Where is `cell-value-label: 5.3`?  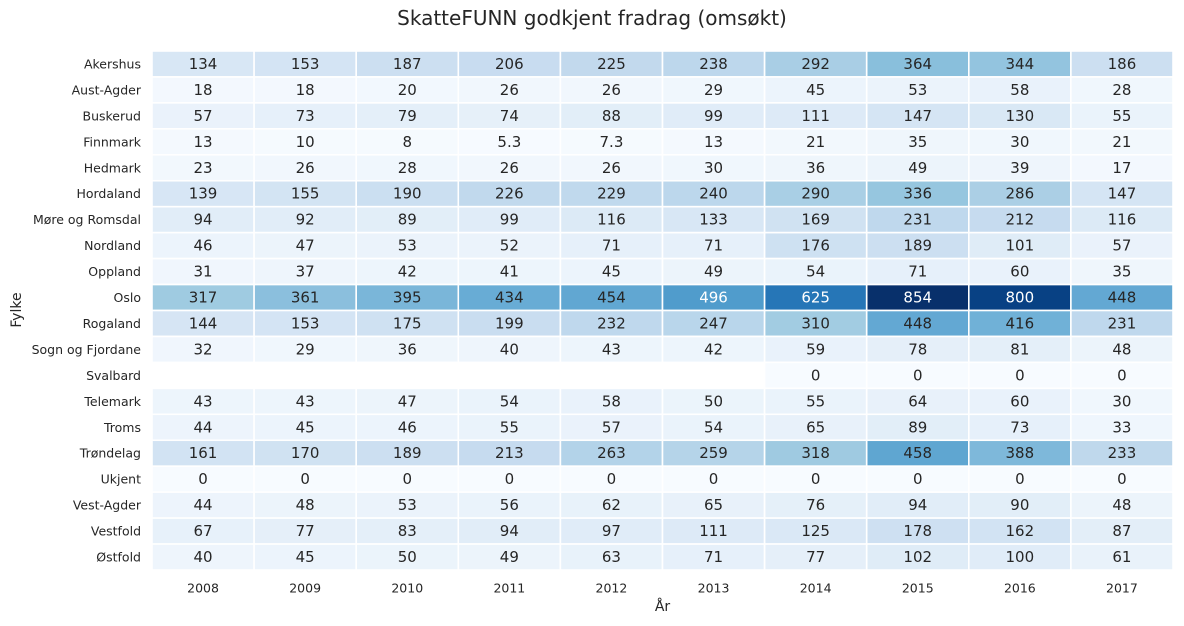
cell-value-label: 5.3 is located at coordinates (509, 142).